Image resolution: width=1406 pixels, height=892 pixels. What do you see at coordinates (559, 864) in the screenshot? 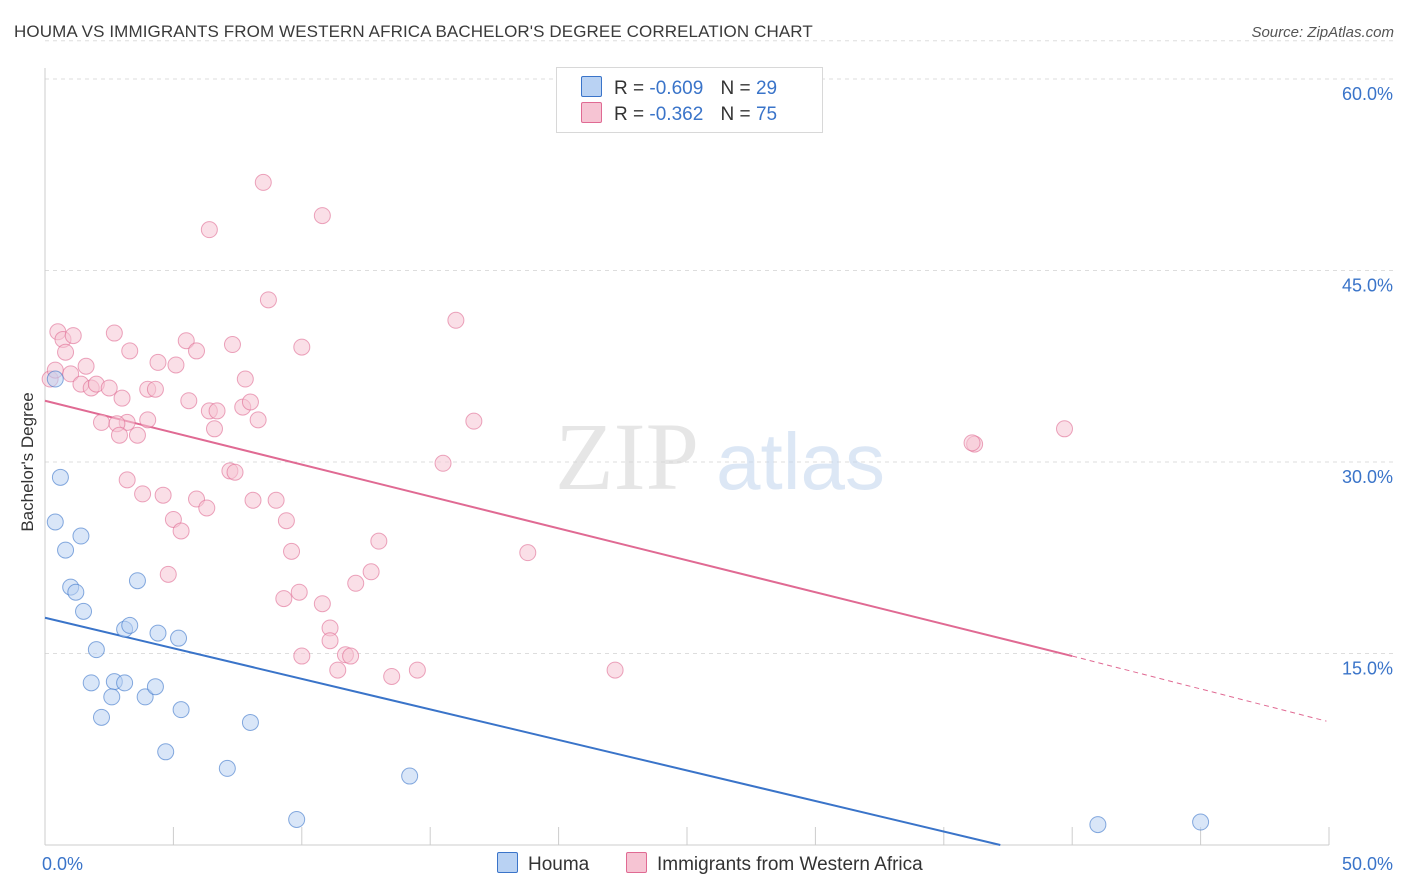
I see `houma-legend-label: Houma` at bounding box center [559, 864].